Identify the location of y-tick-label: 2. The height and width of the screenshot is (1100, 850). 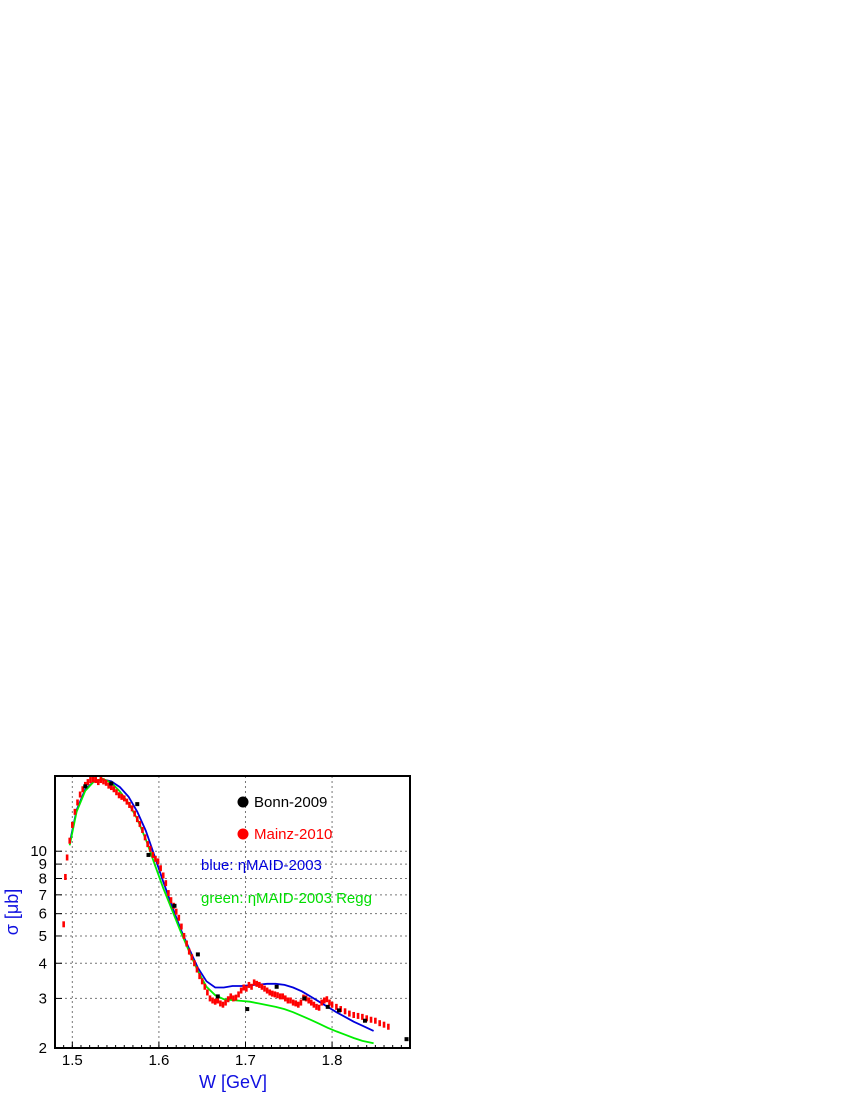
(43, 1048).